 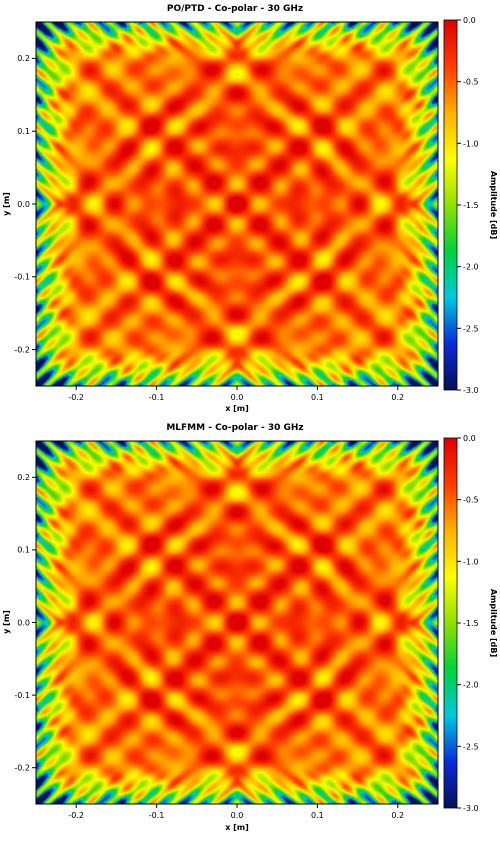 What do you see at coordinates (235, 9) in the screenshot?
I see `chart-title: PO/PTD - Co-polar - 30 GHz` at bounding box center [235, 9].